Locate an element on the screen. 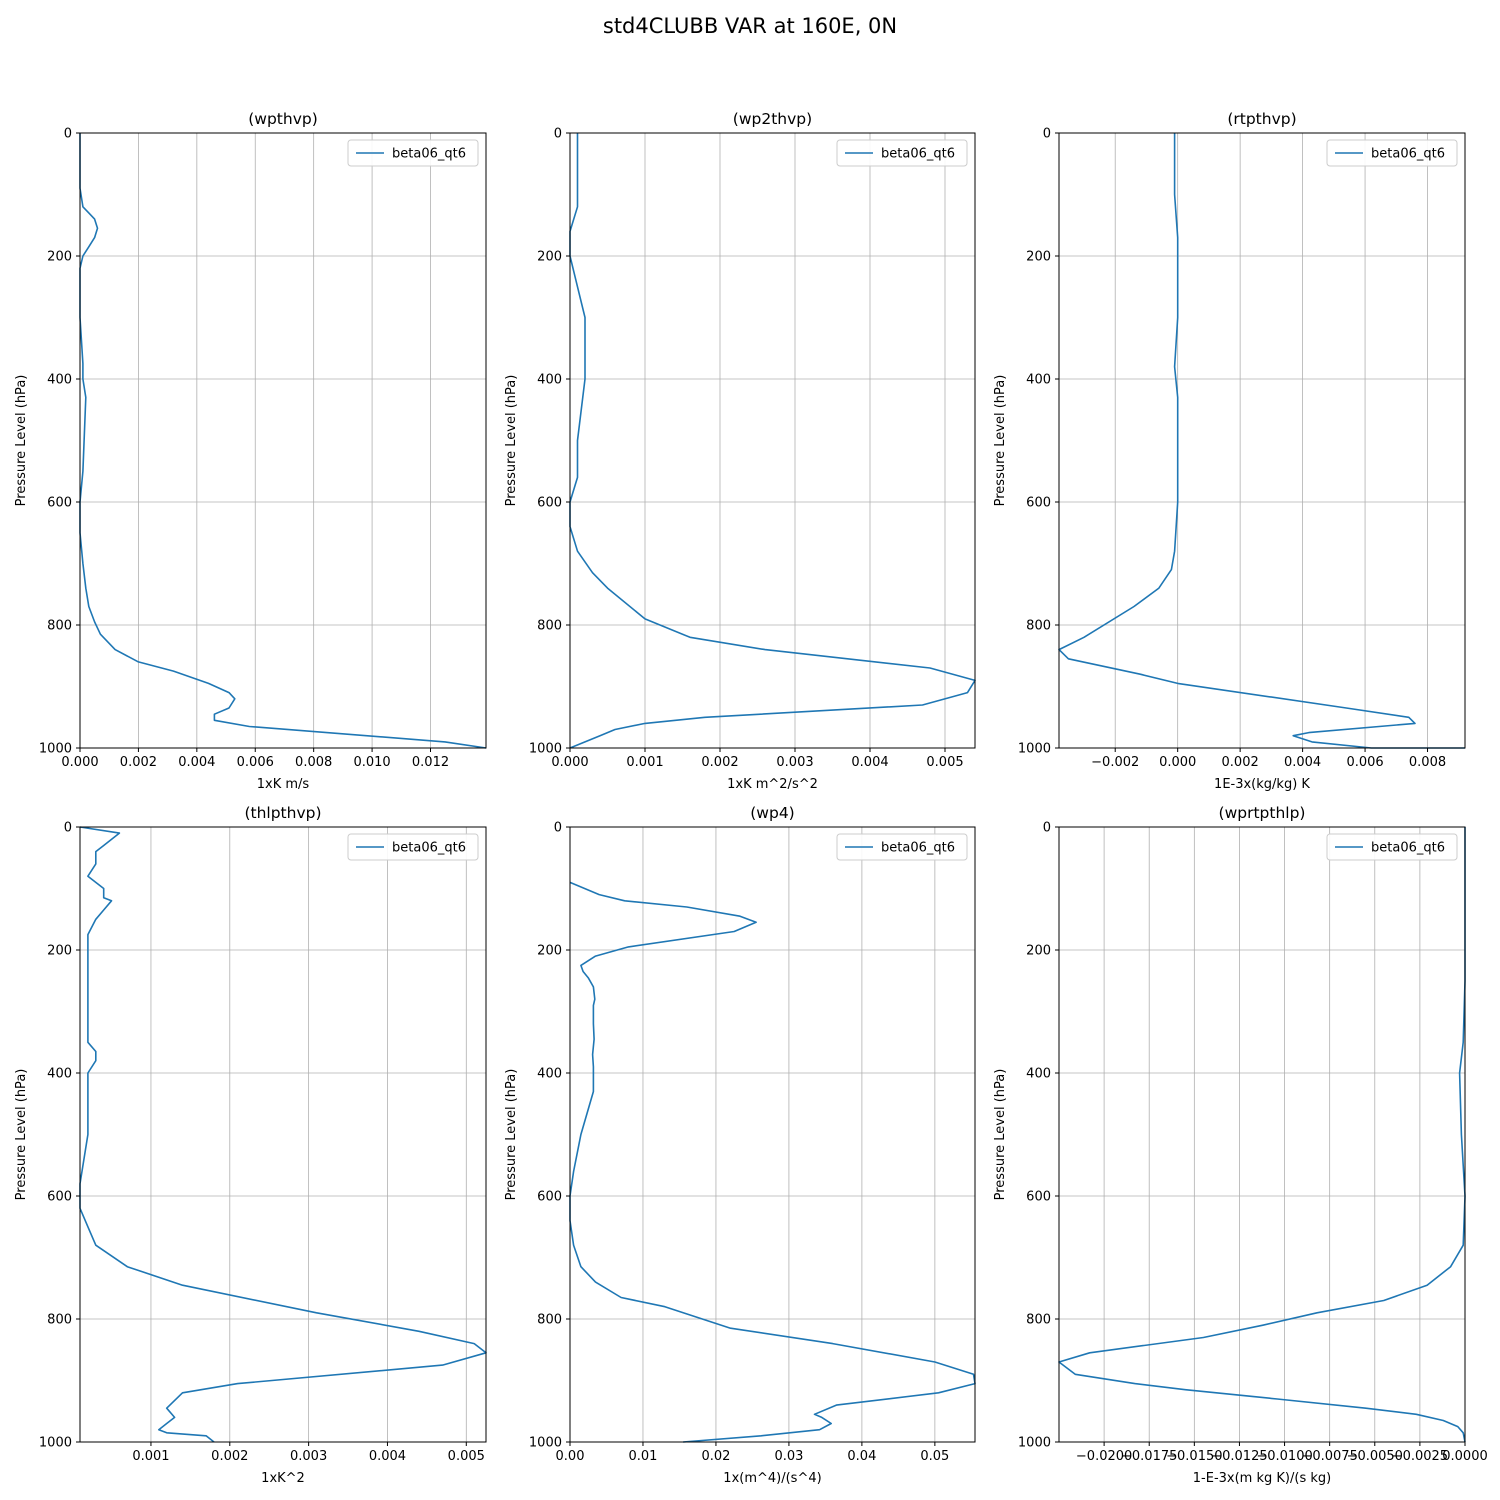 The width and height of the screenshot is (1500, 1500). x-axis-label: 1x(m^4)/(s^4) is located at coordinates (772, 1478).